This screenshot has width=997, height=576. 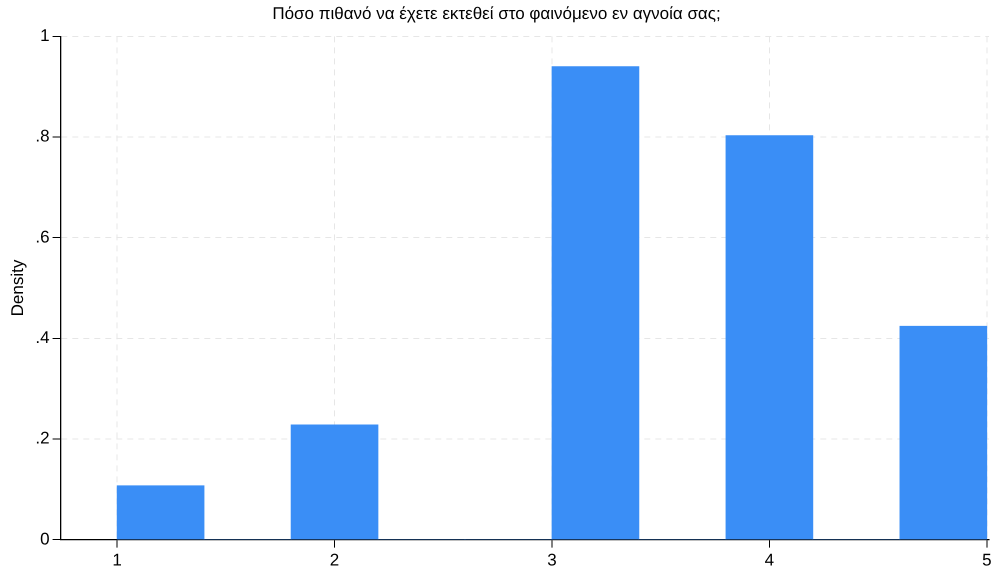 I want to click on x-tick-label: 5, so click(x=987, y=560).